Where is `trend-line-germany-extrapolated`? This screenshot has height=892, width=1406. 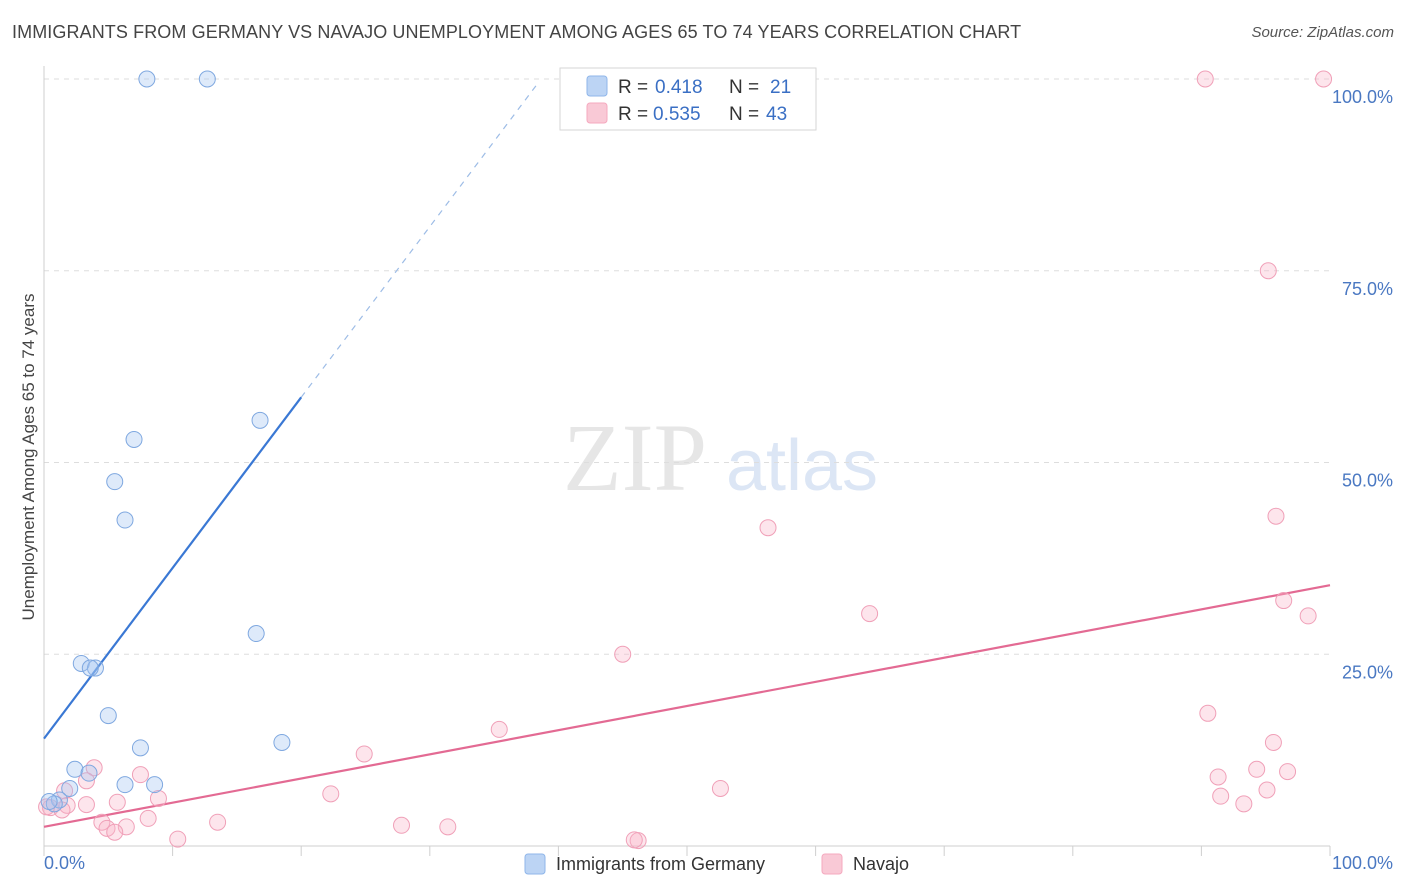
trend-line-germany-extrapolated is located at coordinates (420, 239).